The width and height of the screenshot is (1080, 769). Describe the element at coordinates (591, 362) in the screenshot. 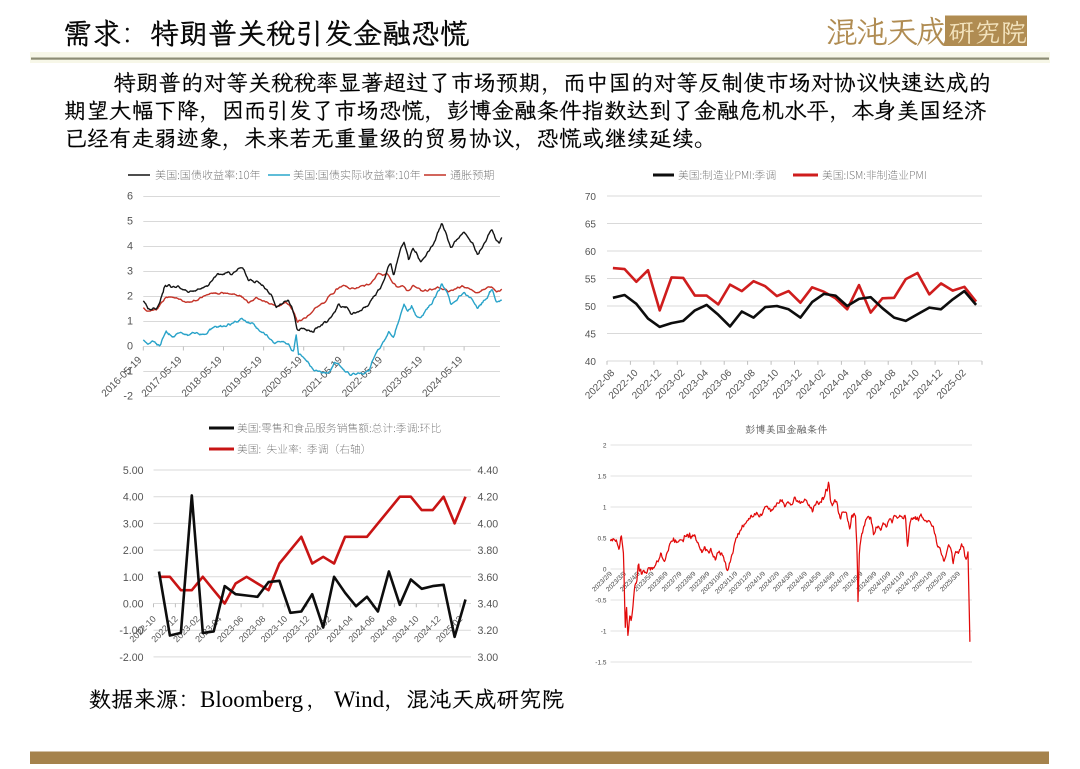

I see `svg-text: 40` at that location.